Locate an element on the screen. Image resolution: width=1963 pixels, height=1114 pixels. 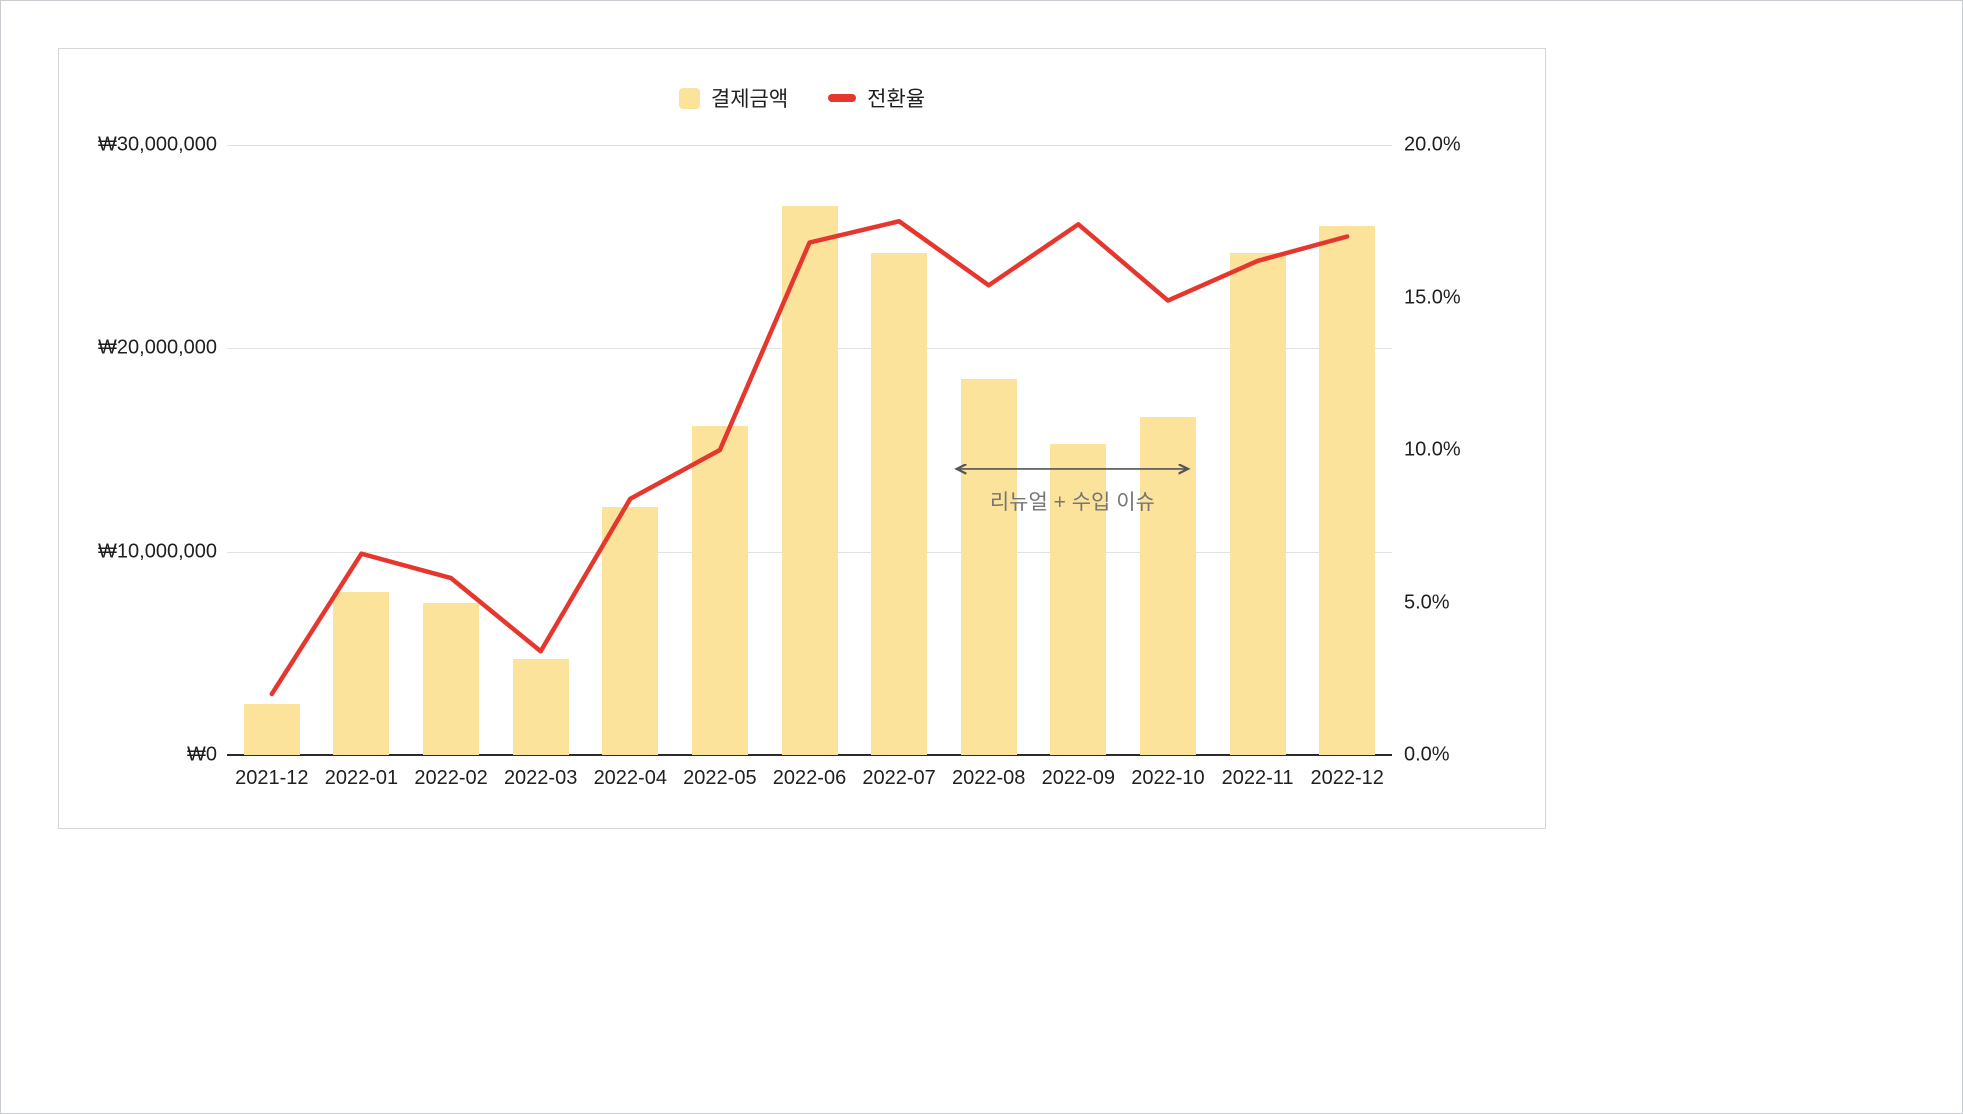
x-axis-tick-label: 2022-10 is located at coordinates (1168, 778).